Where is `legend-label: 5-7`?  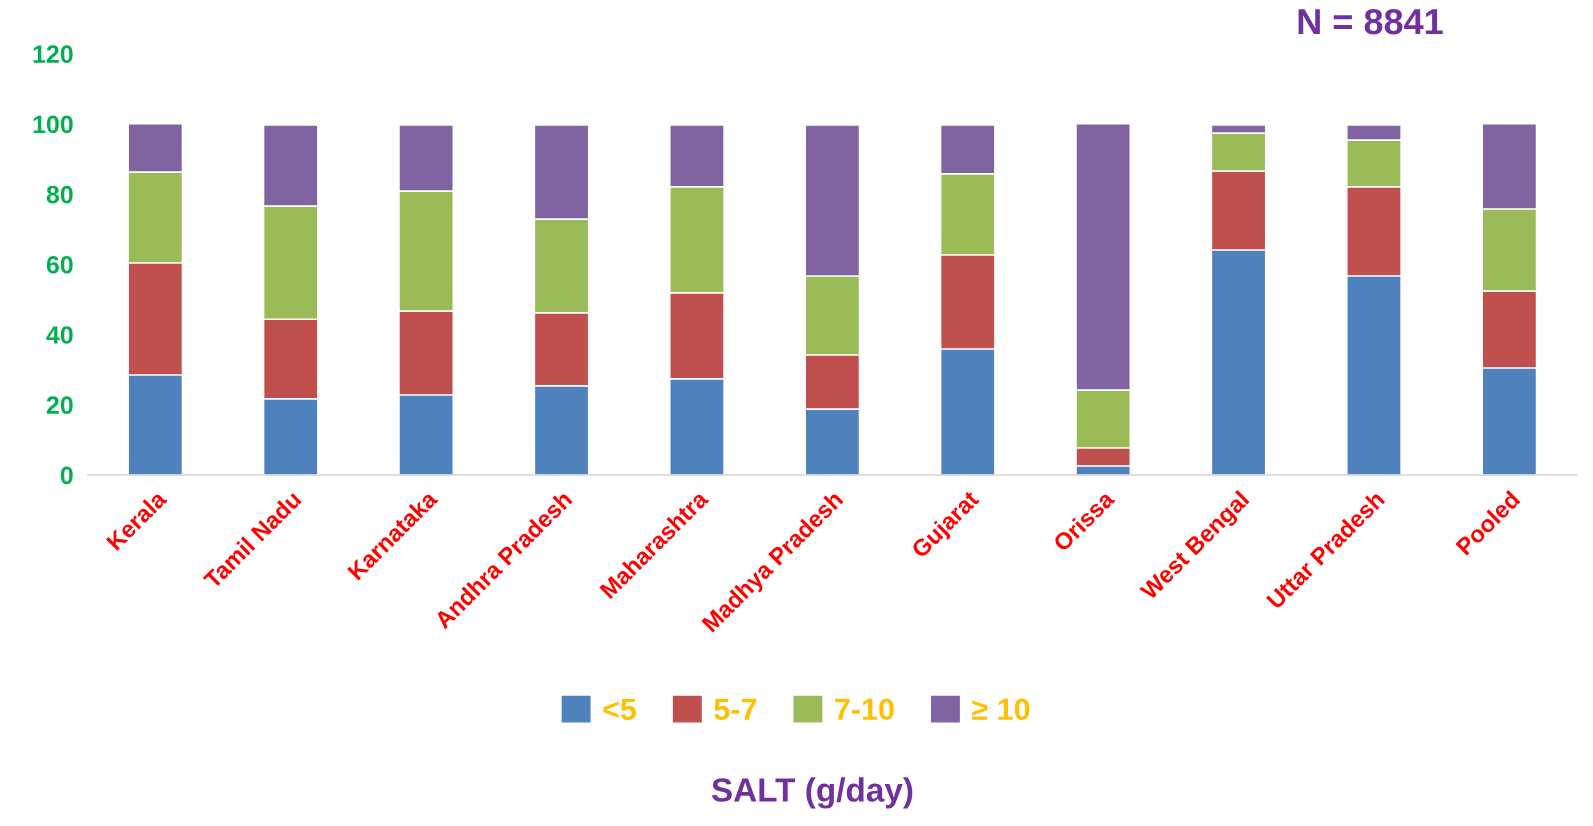
legend-label: 5-7 is located at coordinates (735, 709).